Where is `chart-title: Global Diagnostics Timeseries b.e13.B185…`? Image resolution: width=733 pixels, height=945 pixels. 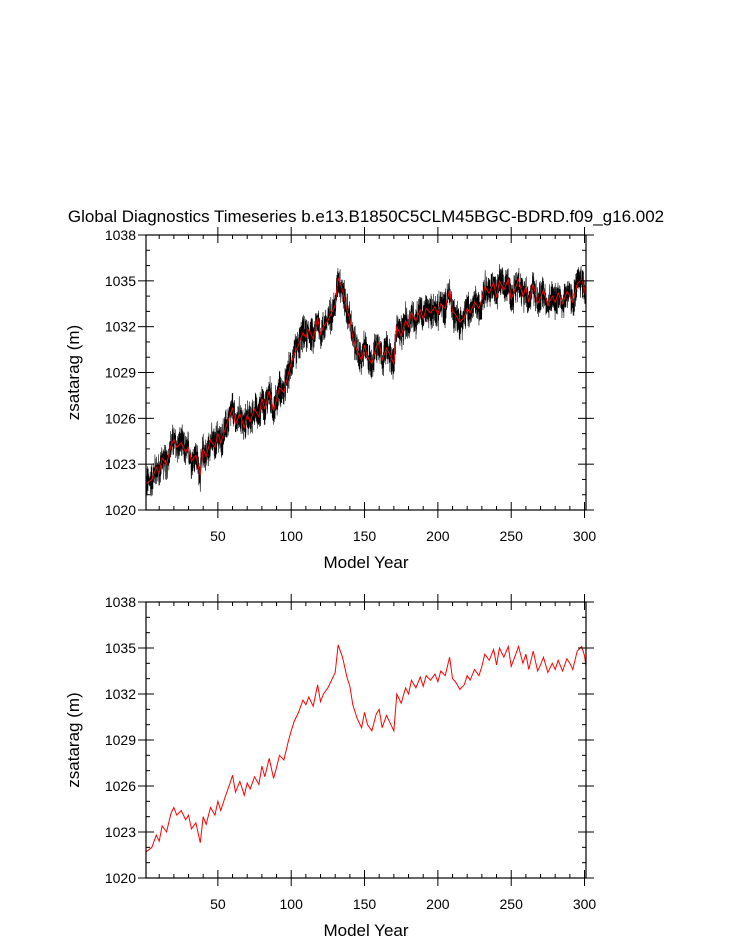
chart-title: Global Diagnostics Timeseries b.e13.B185… is located at coordinates (366, 216).